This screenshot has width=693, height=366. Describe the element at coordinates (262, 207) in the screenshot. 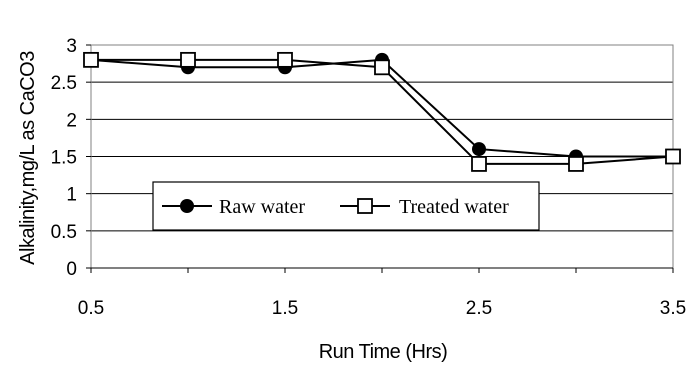

I see `legend-label-raw-water: Raw water` at that location.